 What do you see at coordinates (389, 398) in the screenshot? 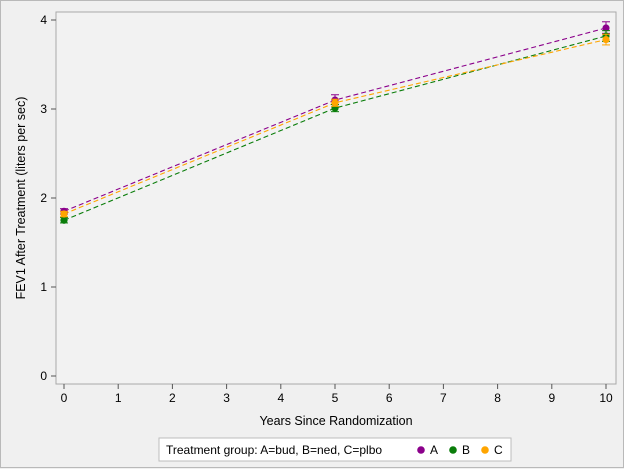
I see `x-tick-label: 6` at bounding box center [389, 398].